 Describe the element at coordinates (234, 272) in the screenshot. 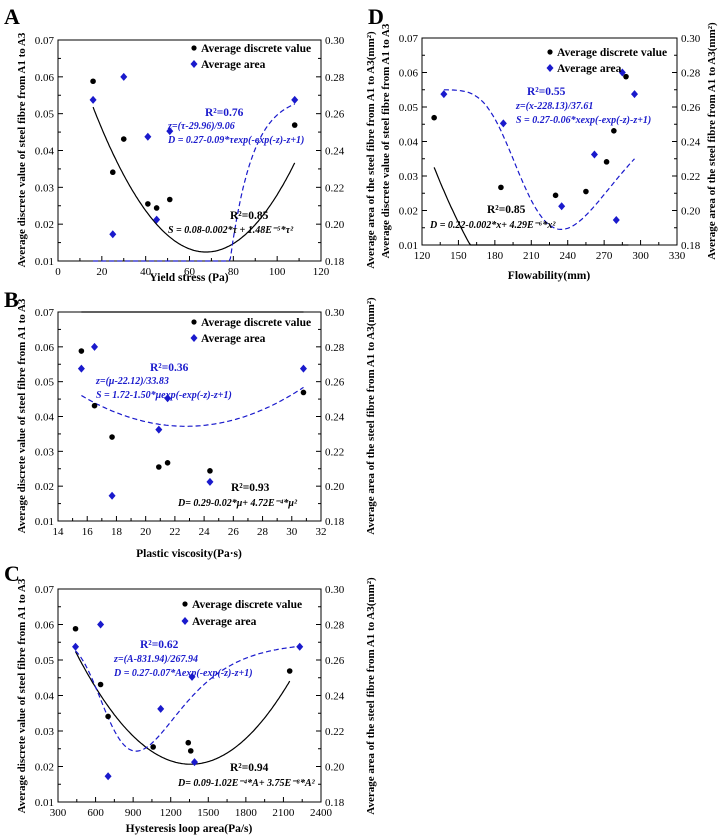

I see `x-tick-label: 80` at that location.